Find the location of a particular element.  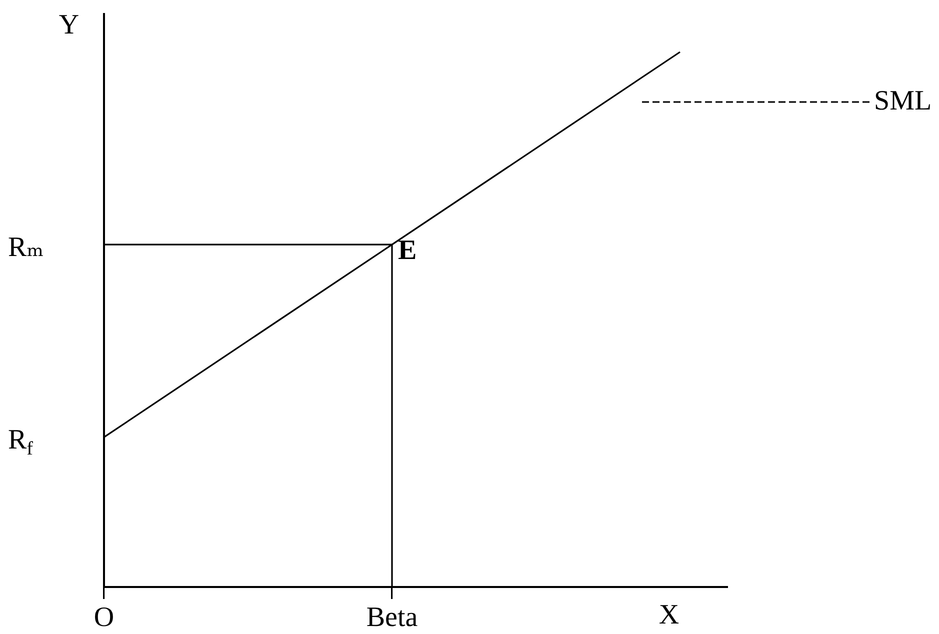

y-axis-title: Y is located at coordinates (69, 24).